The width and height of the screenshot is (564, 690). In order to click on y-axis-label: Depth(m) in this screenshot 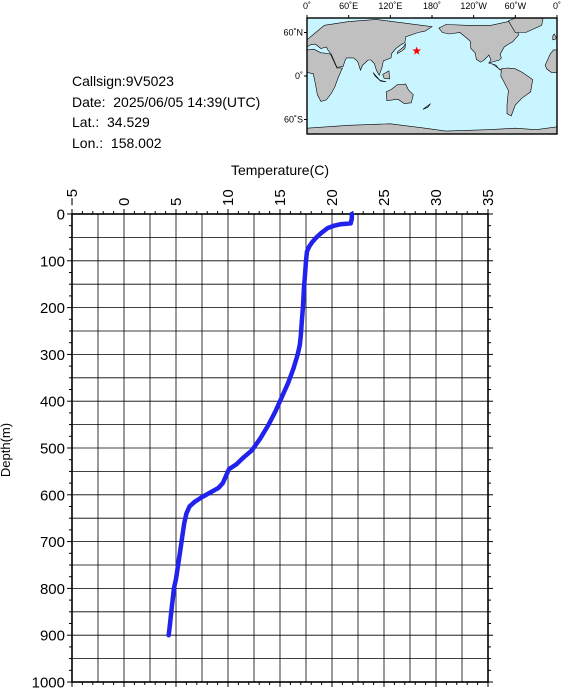, I will do `click(6, 450)`.